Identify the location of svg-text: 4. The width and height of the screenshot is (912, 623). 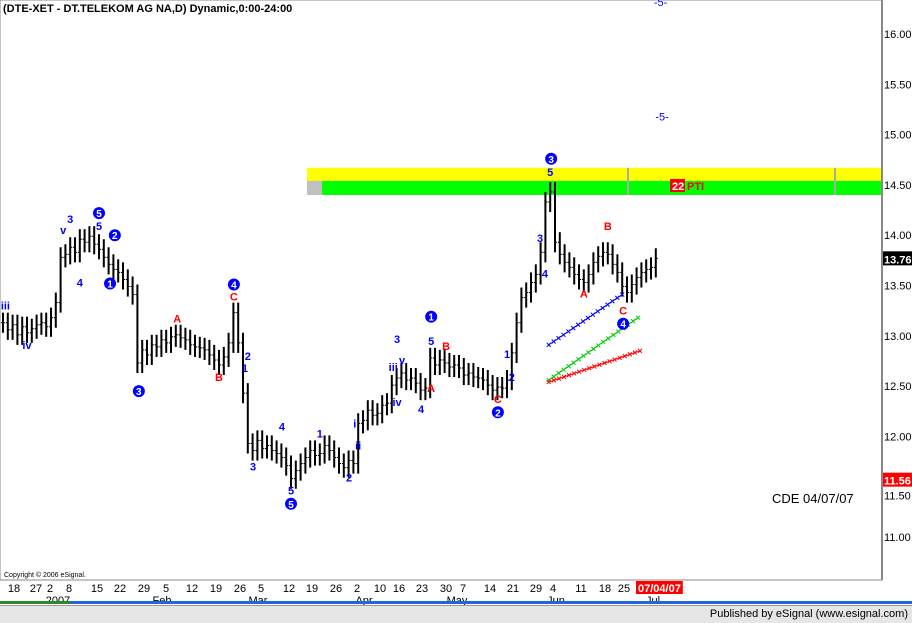
(623, 325).